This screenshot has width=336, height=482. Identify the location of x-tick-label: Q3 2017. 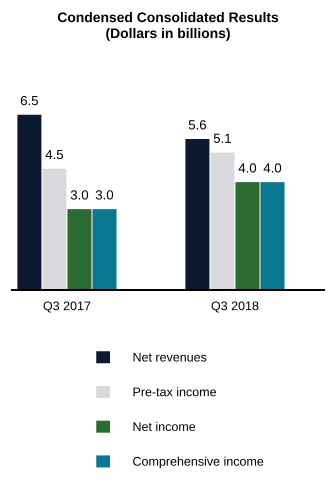
(67, 307).